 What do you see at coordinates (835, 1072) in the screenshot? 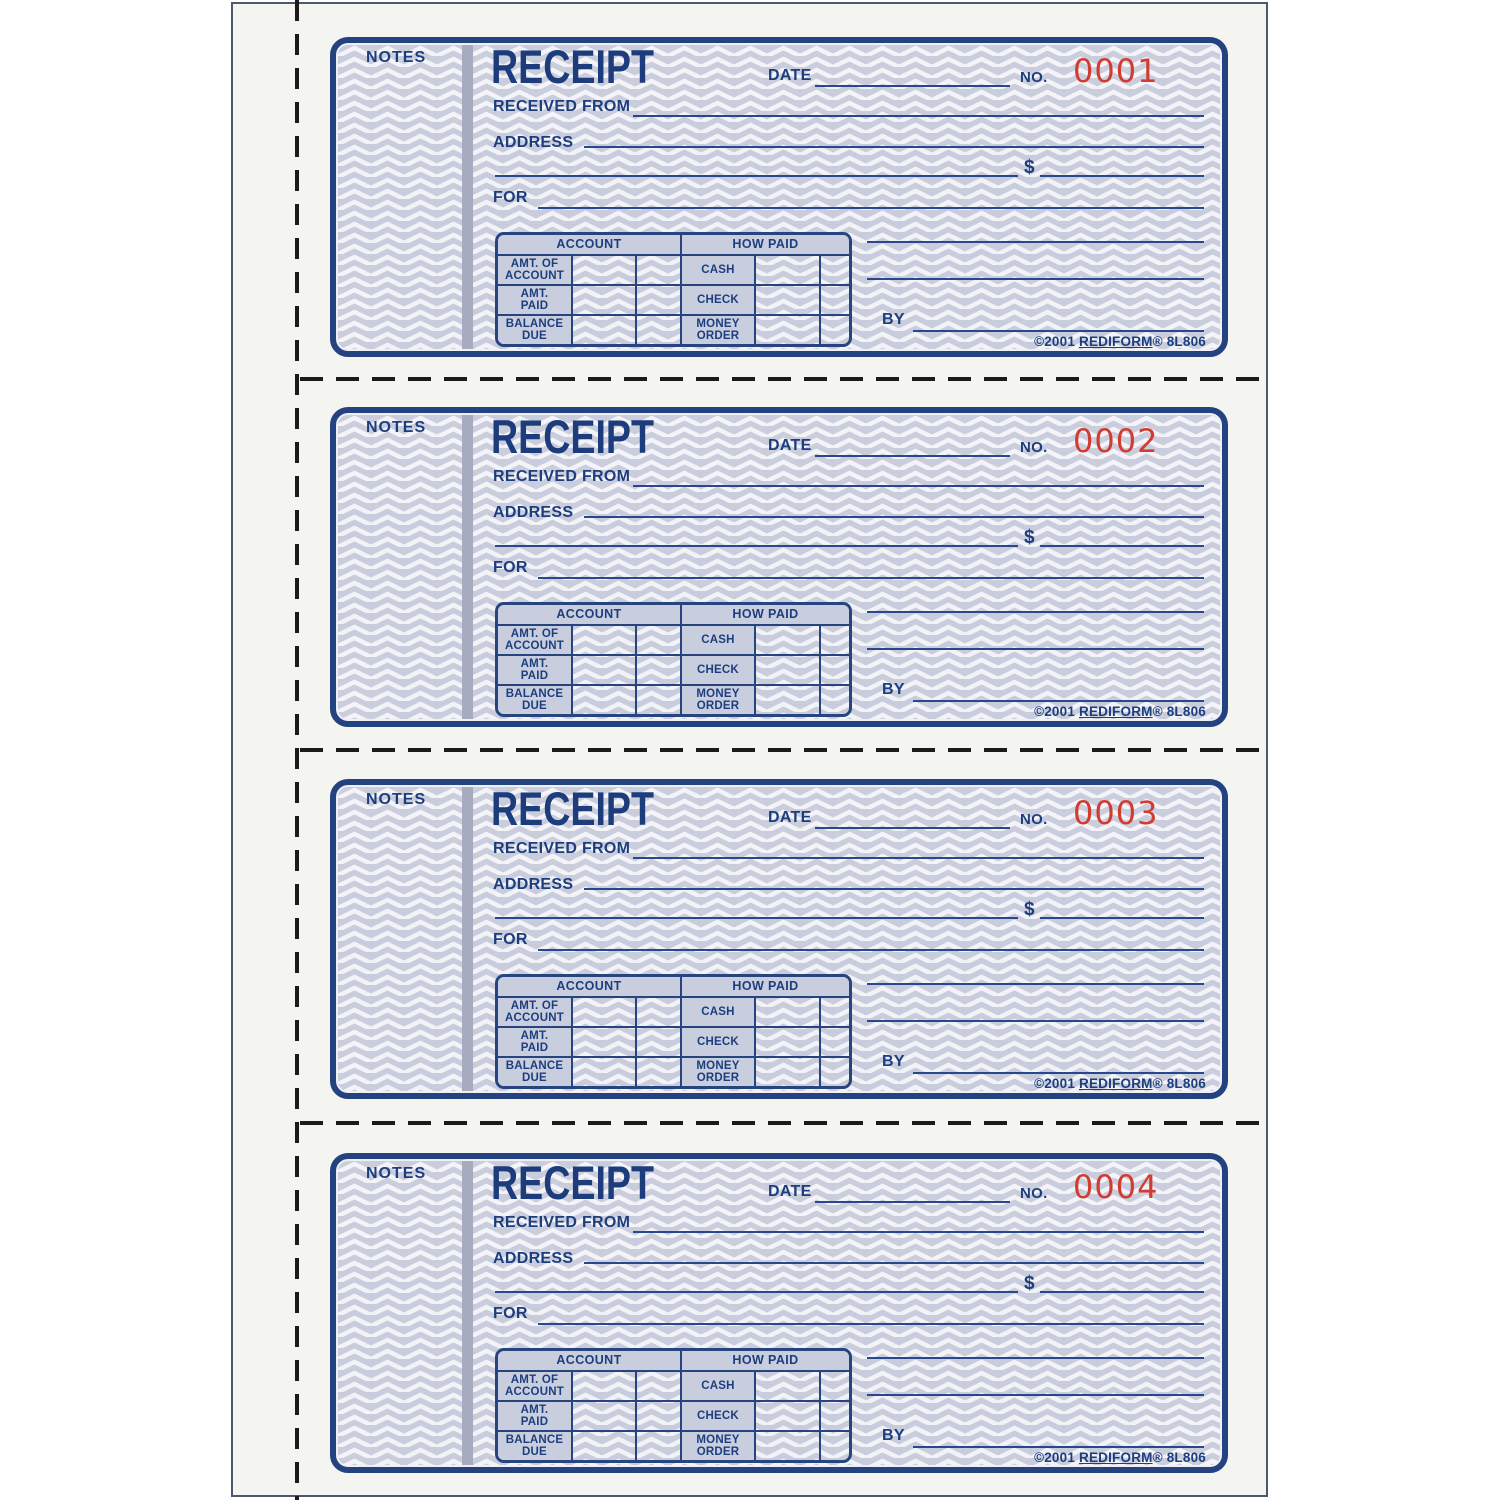
I see `money-order-cents-cell` at bounding box center [835, 1072].